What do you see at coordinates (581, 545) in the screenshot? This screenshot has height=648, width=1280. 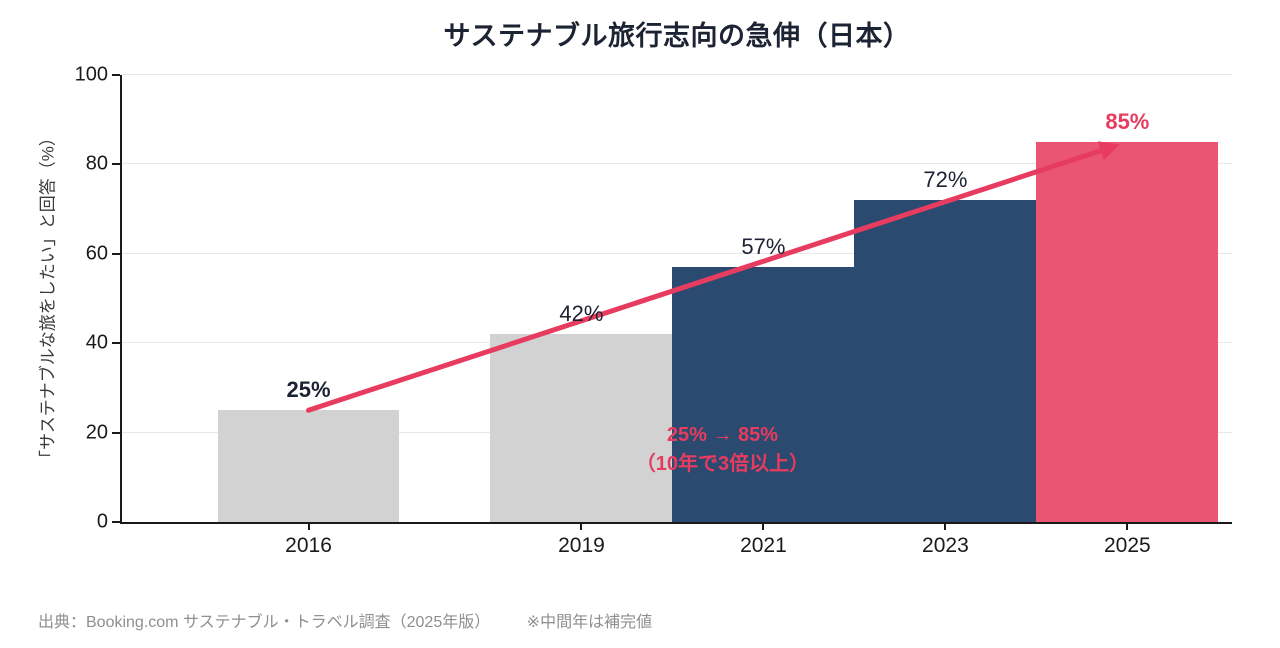 I see `x-tick-label-2019: 2019` at bounding box center [581, 545].